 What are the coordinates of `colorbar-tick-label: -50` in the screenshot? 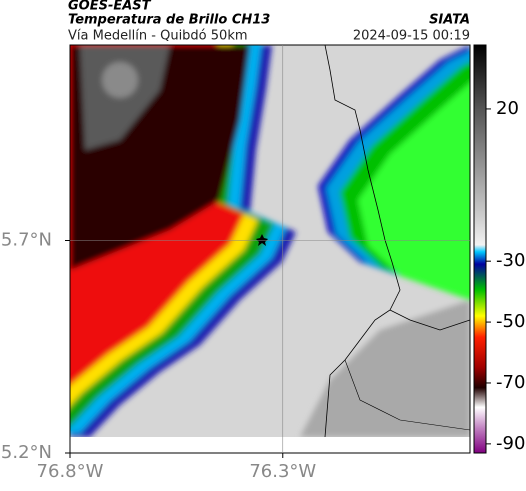 It's located at (510, 321).